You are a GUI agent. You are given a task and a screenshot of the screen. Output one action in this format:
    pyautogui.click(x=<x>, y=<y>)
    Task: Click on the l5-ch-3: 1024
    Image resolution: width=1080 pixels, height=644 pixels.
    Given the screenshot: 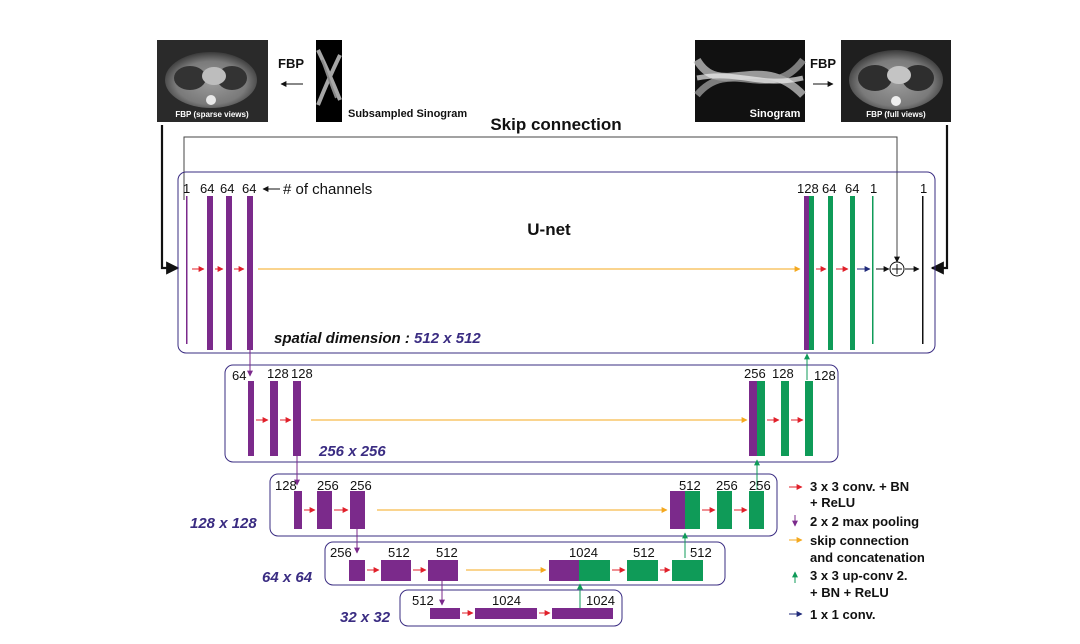 What is the action you would take?
    pyautogui.click(x=600, y=600)
    